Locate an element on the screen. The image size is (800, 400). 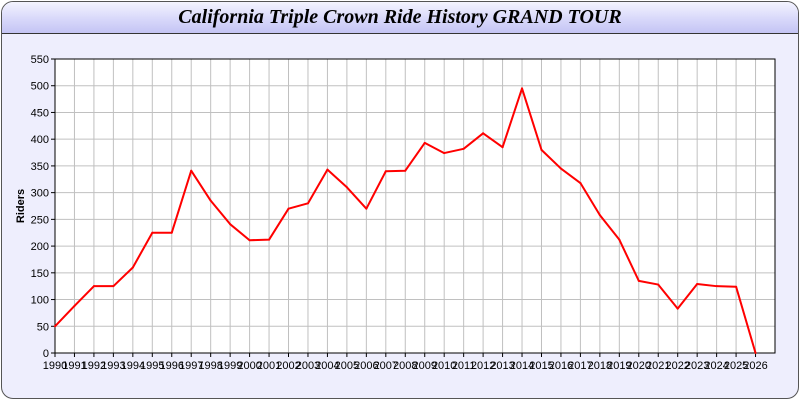
x-tick-label: 2020 is located at coordinates (639, 366).